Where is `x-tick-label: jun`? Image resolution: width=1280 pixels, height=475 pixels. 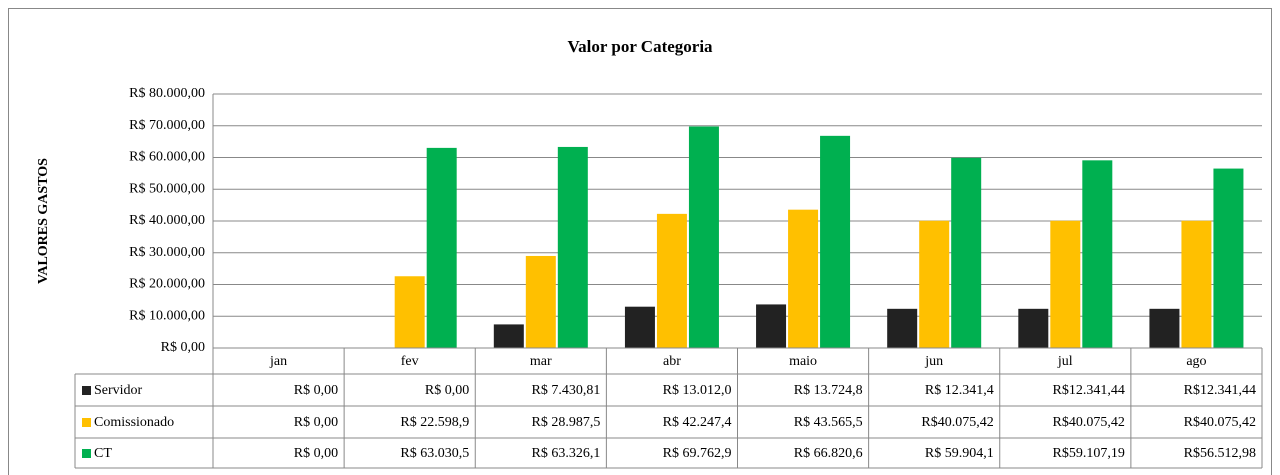 x-tick-label: jun is located at coordinates (933, 361).